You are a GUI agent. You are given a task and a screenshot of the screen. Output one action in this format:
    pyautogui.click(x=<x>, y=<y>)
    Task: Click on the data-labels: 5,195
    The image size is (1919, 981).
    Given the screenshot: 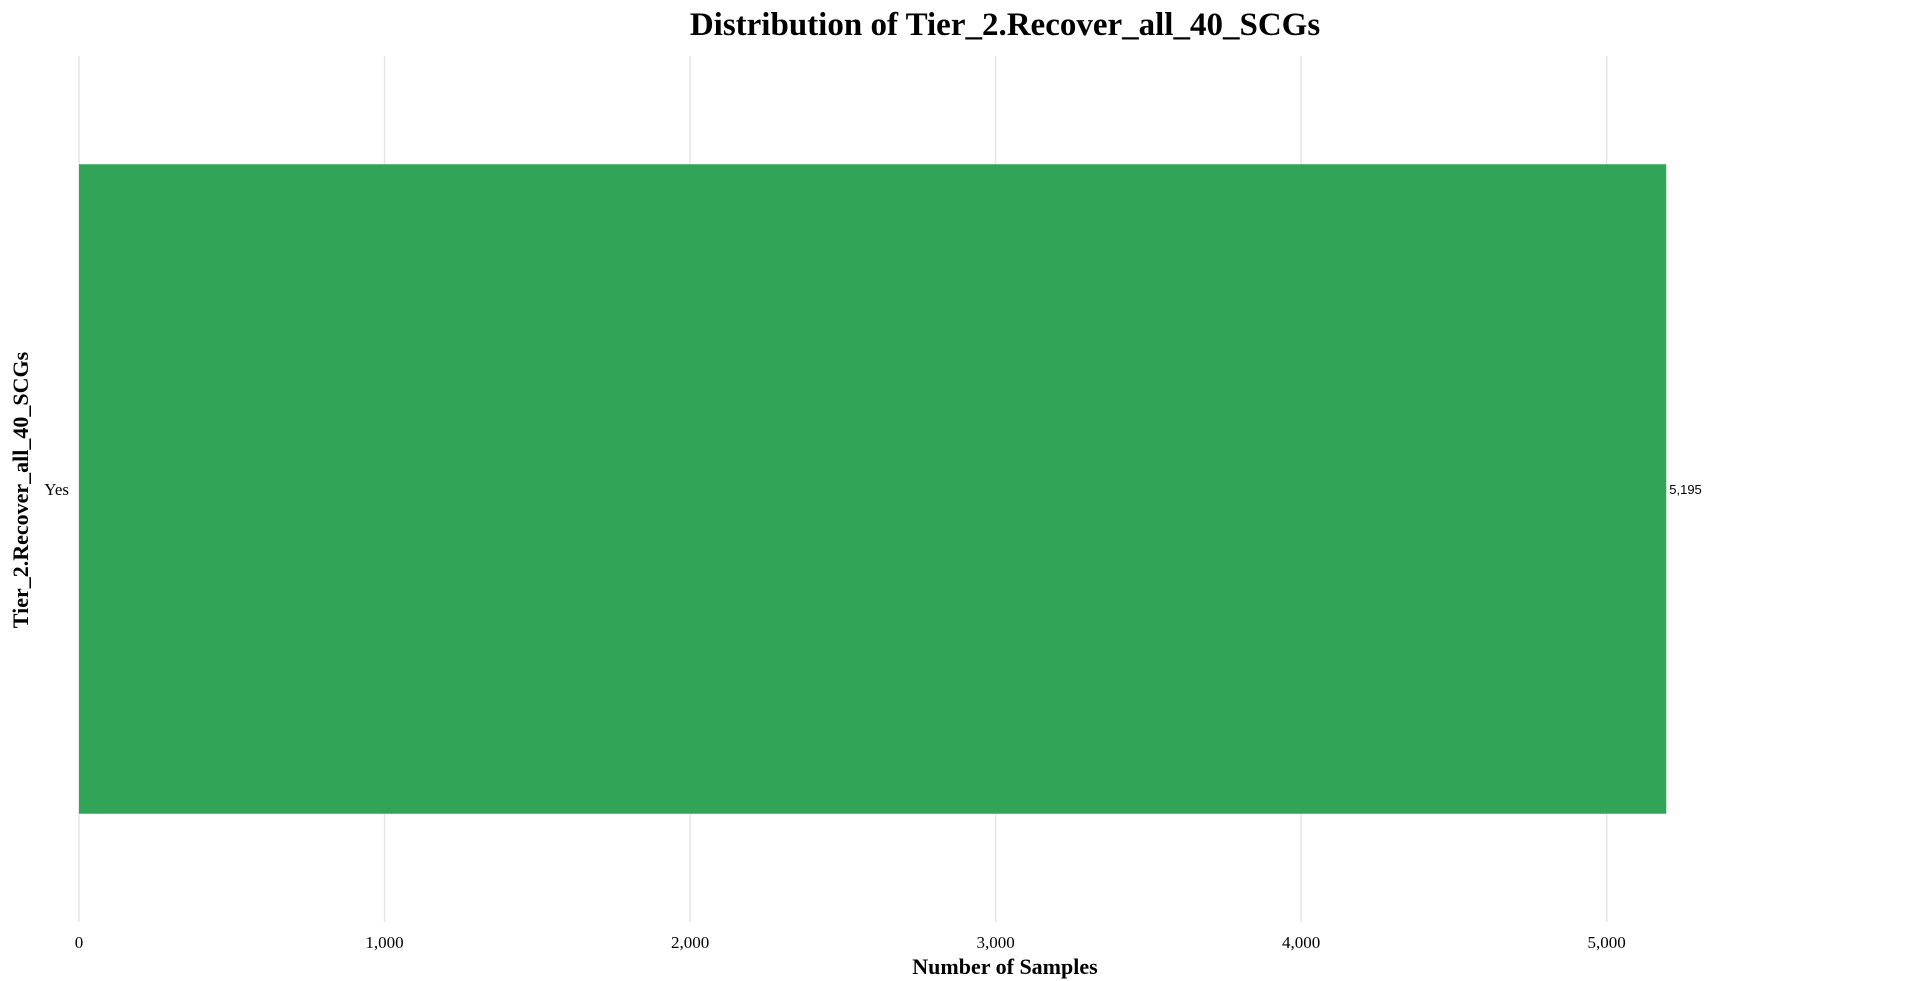 What is the action you would take?
    pyautogui.click(x=1685, y=489)
    